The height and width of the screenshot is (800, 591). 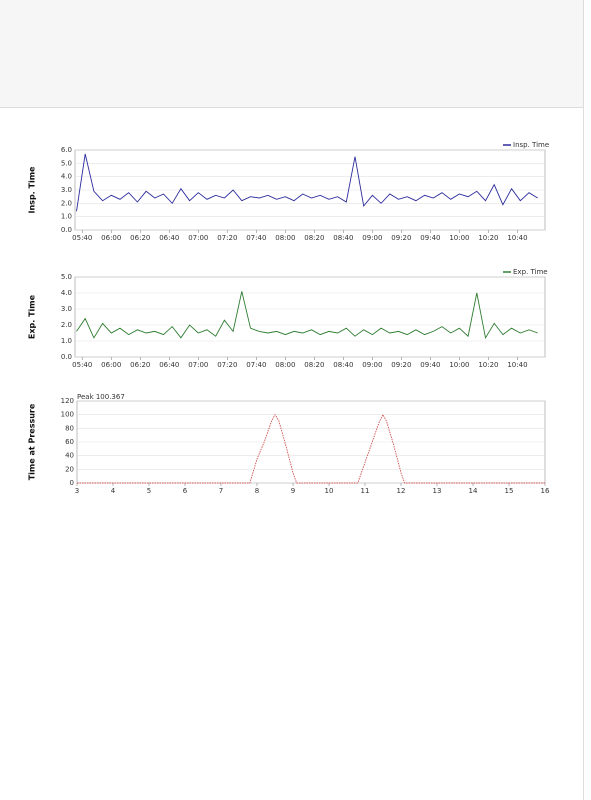 I want to click on x-tick-label: 13, so click(x=437, y=491).